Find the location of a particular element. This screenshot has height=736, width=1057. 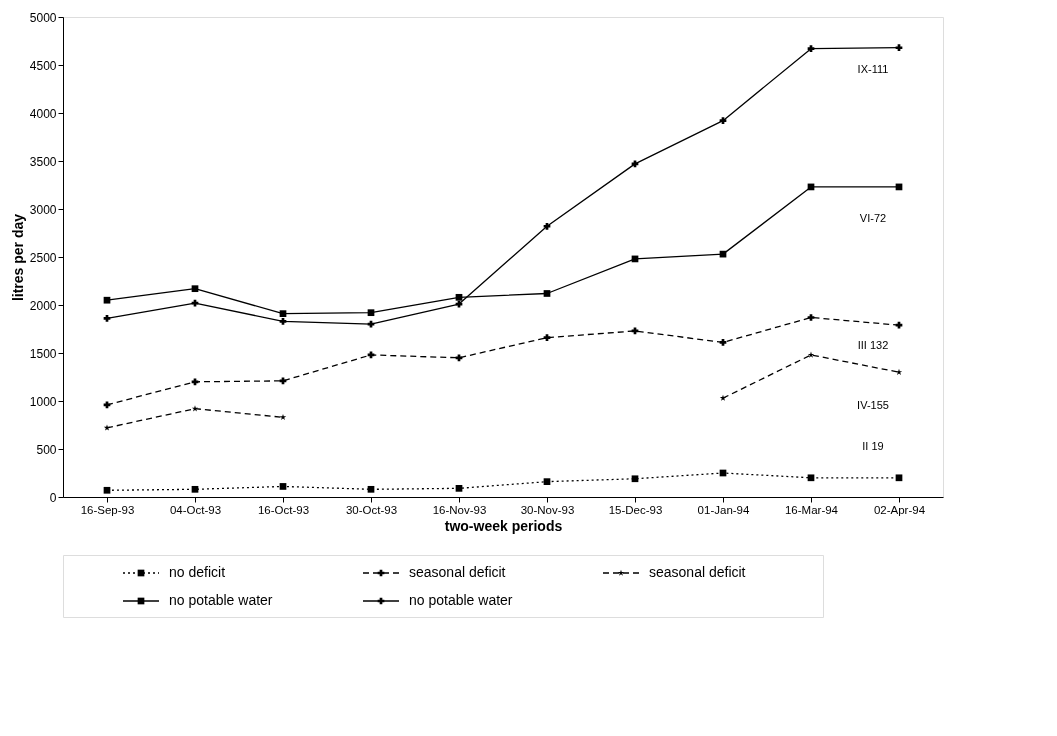

x-tick-label: 30-Oct-93 is located at coordinates (371, 509).